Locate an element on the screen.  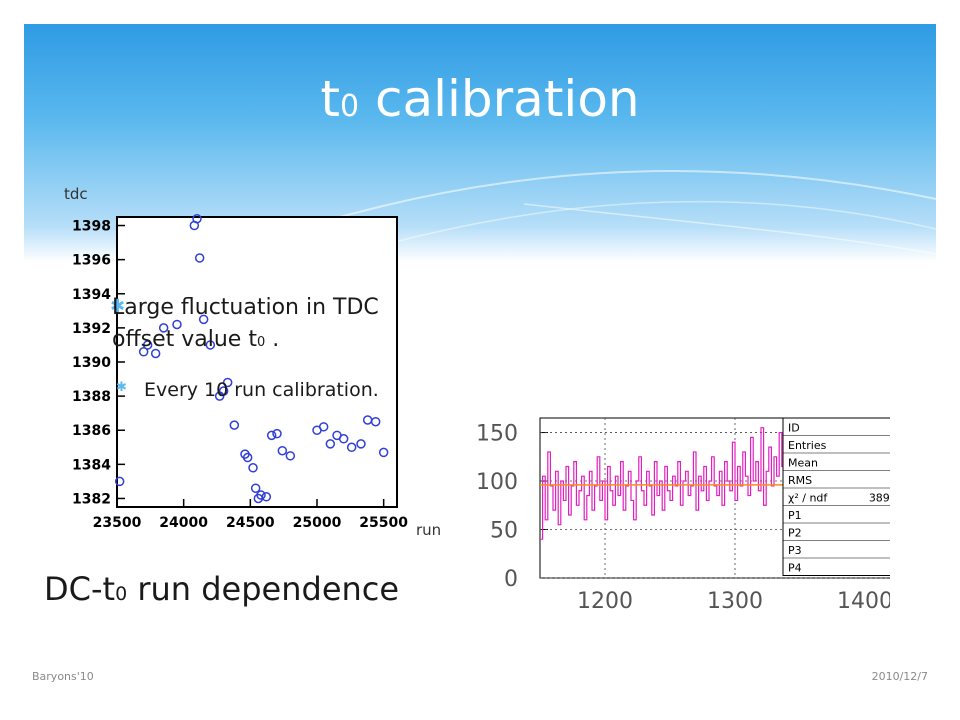
footer-left: Baryons'10 is located at coordinates (63, 676).